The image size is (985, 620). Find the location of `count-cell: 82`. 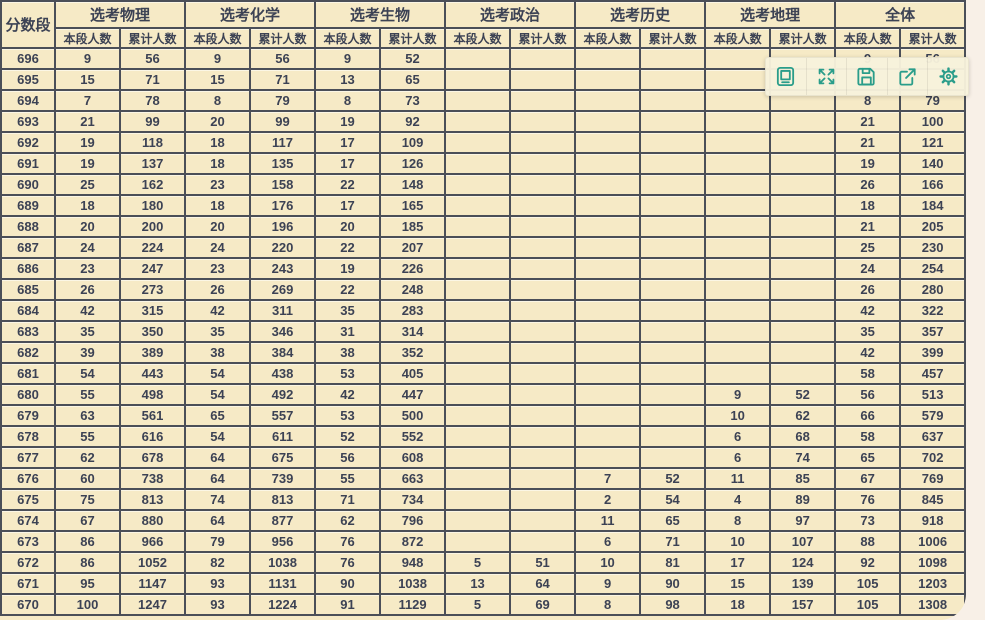

count-cell: 82 is located at coordinates (218, 562).